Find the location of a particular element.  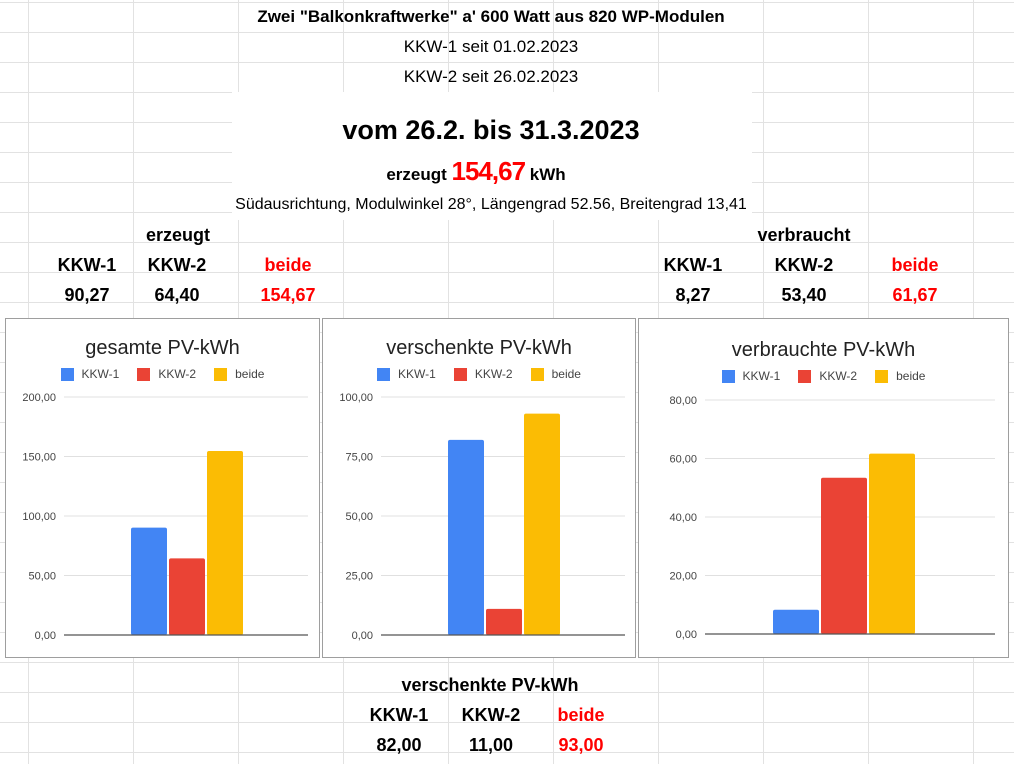

produced-total-value: 154,67 is located at coordinates (489, 171).